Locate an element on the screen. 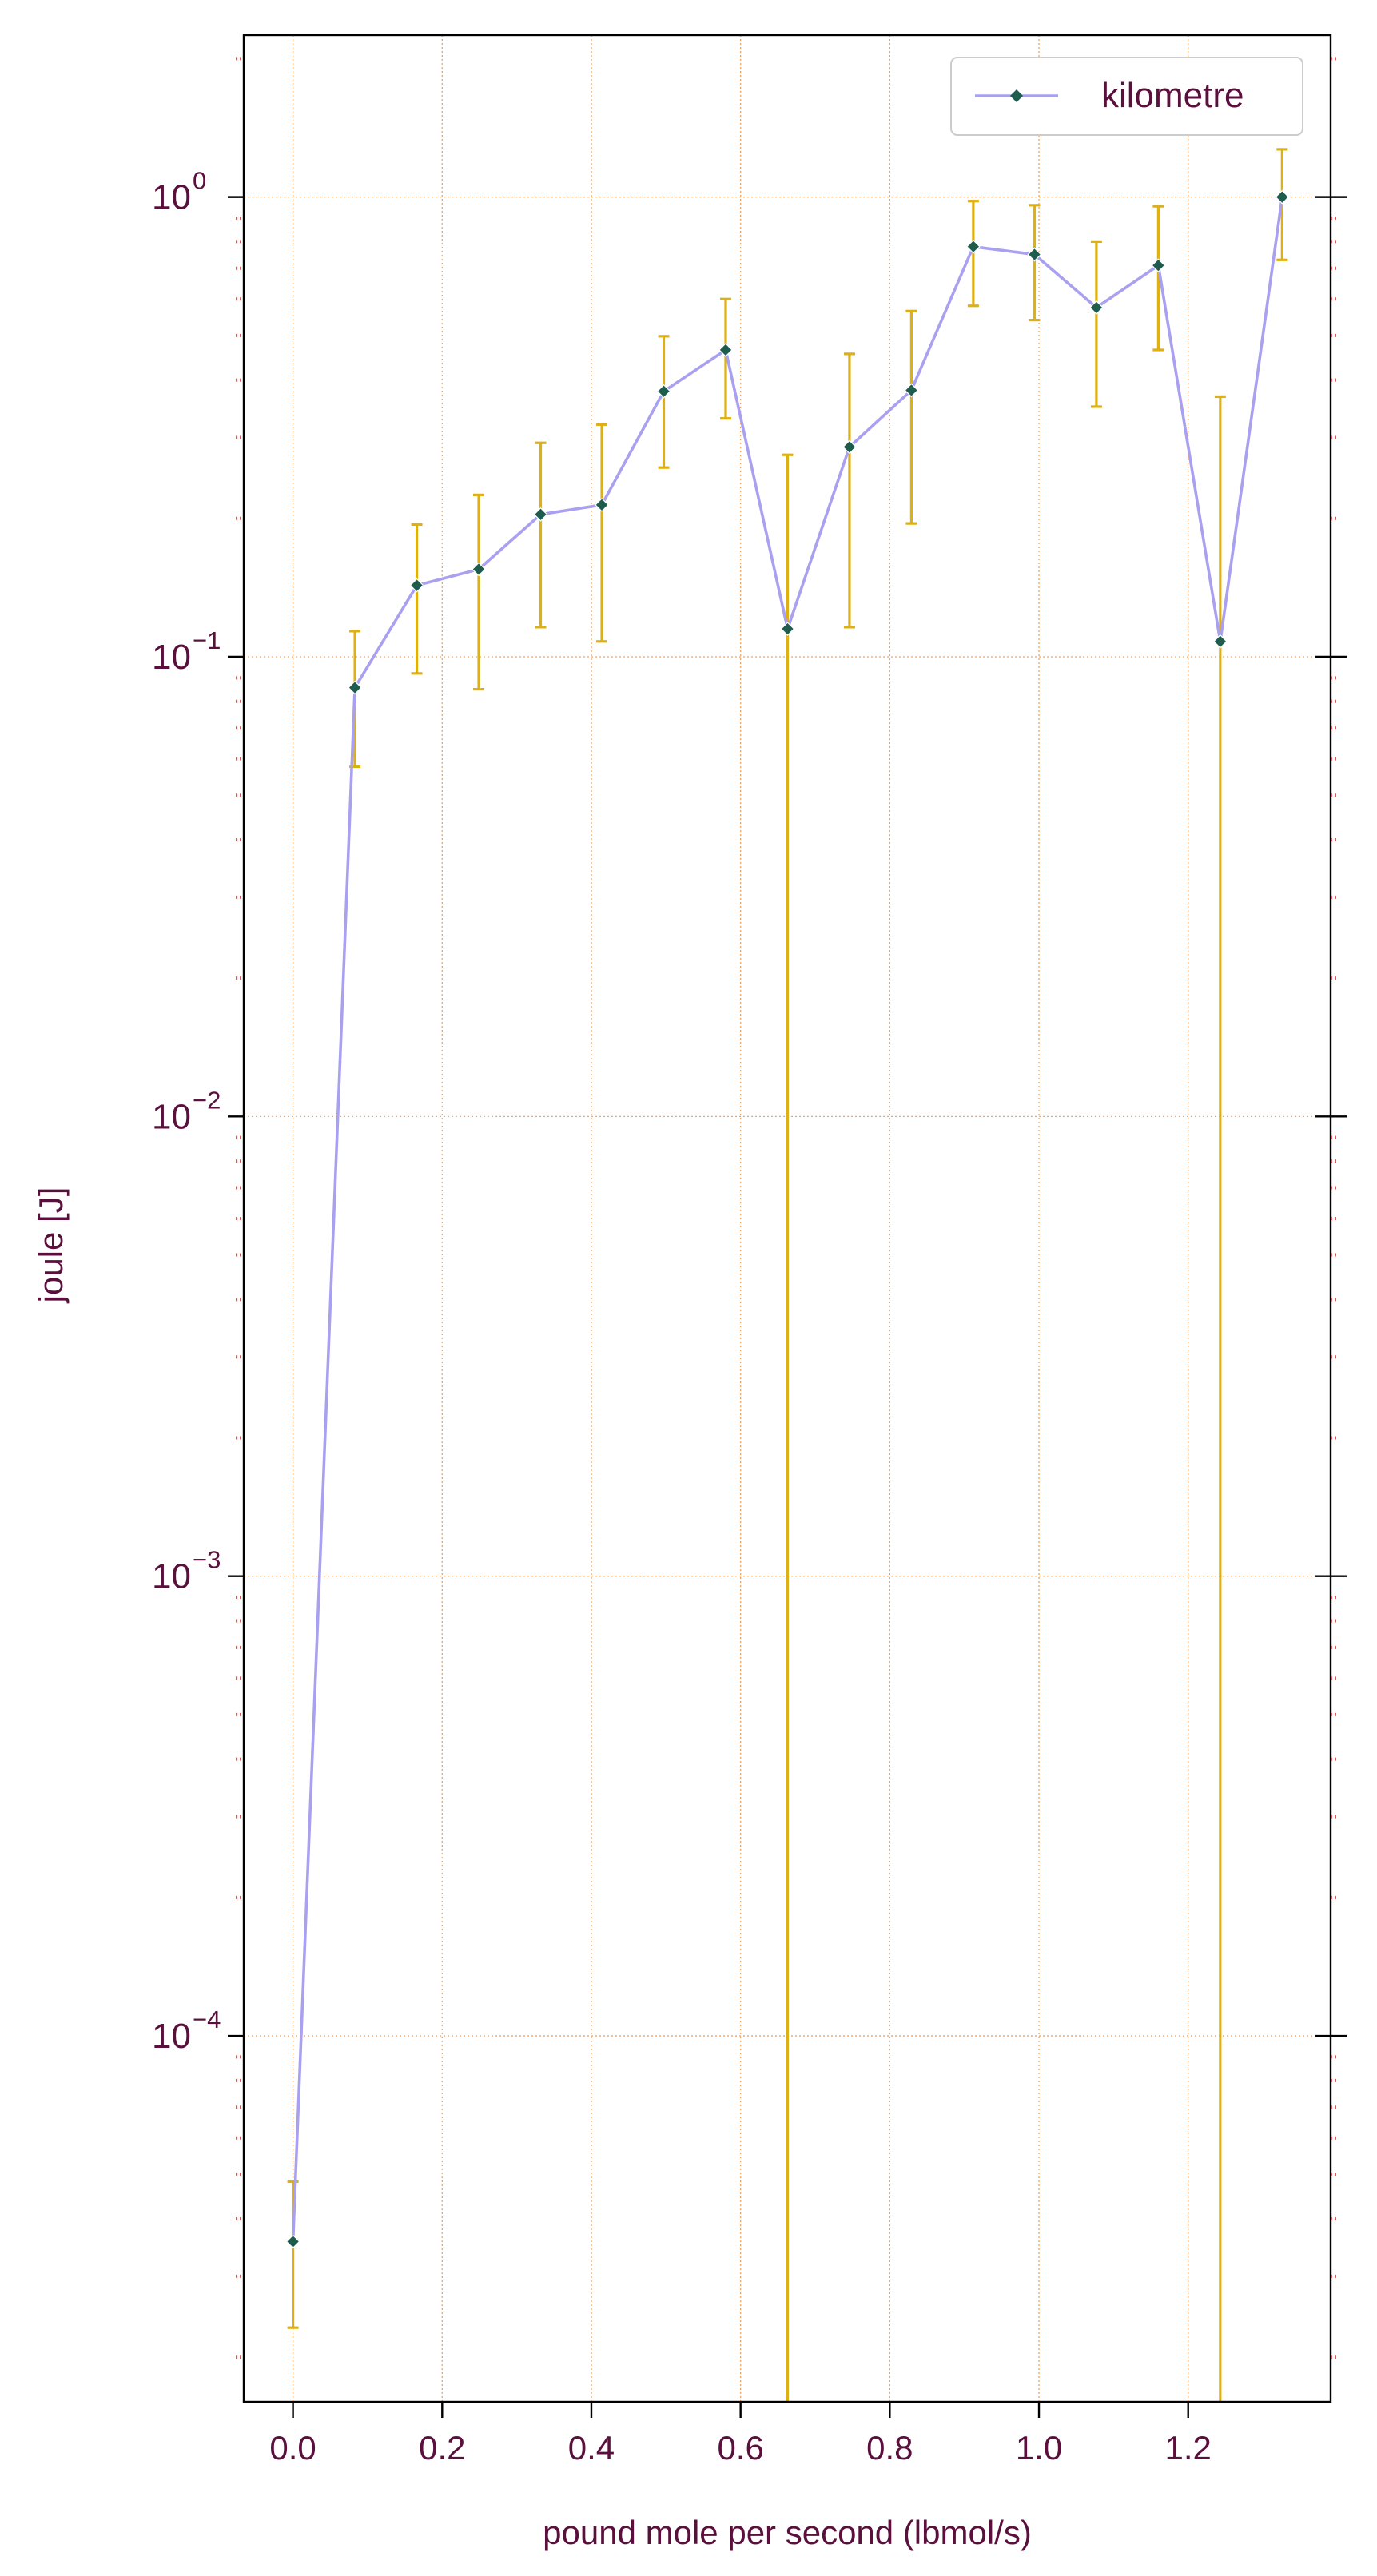 The height and width of the screenshot is (2576, 1377). x-tick-label: 1.0 is located at coordinates (1039, 2448).